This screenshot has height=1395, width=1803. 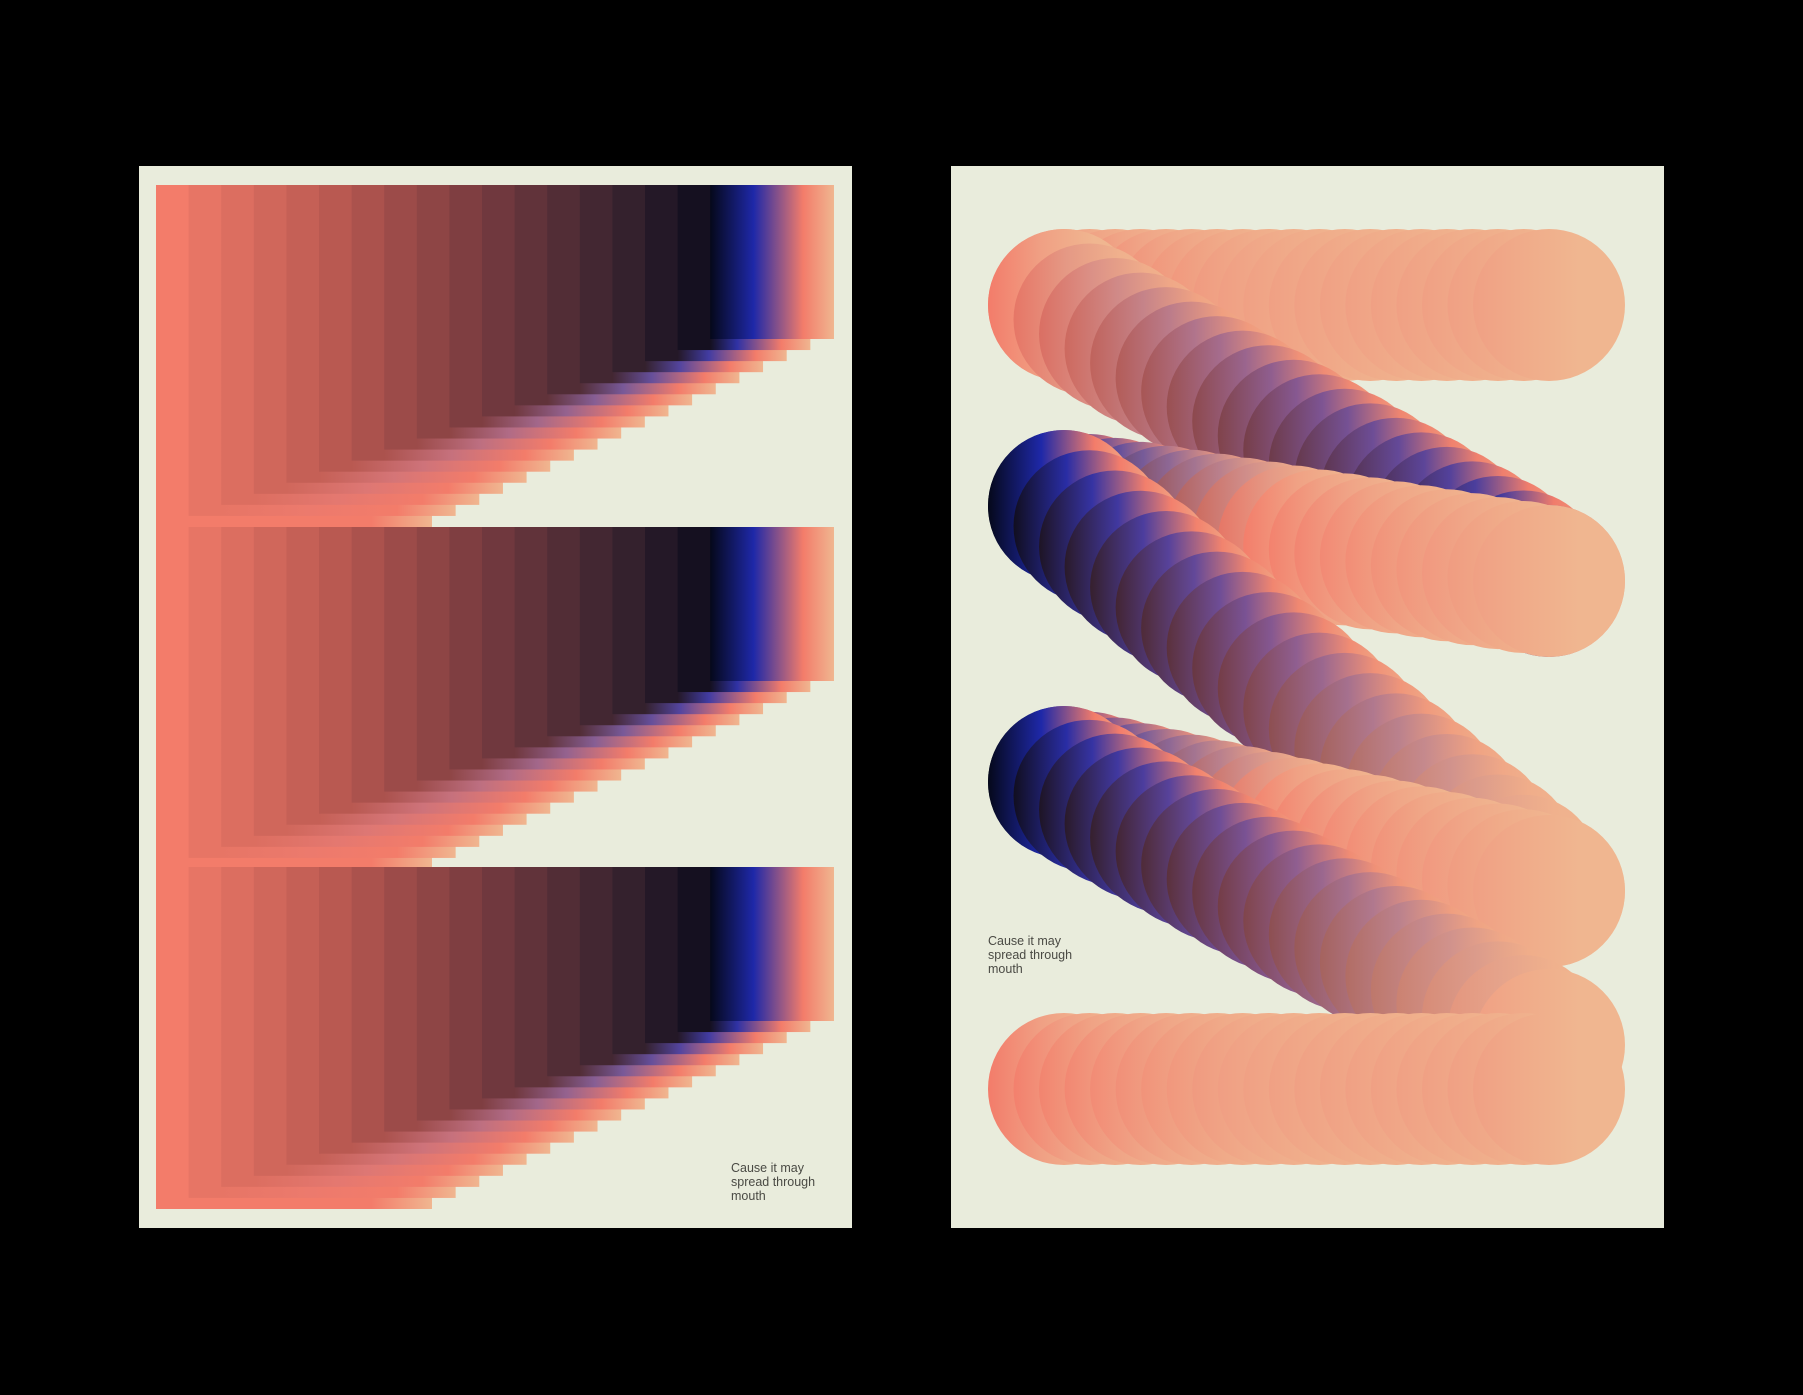 I want to click on poster-right-caption: Cause it may spread through mouth, so click(x=1030, y=955).